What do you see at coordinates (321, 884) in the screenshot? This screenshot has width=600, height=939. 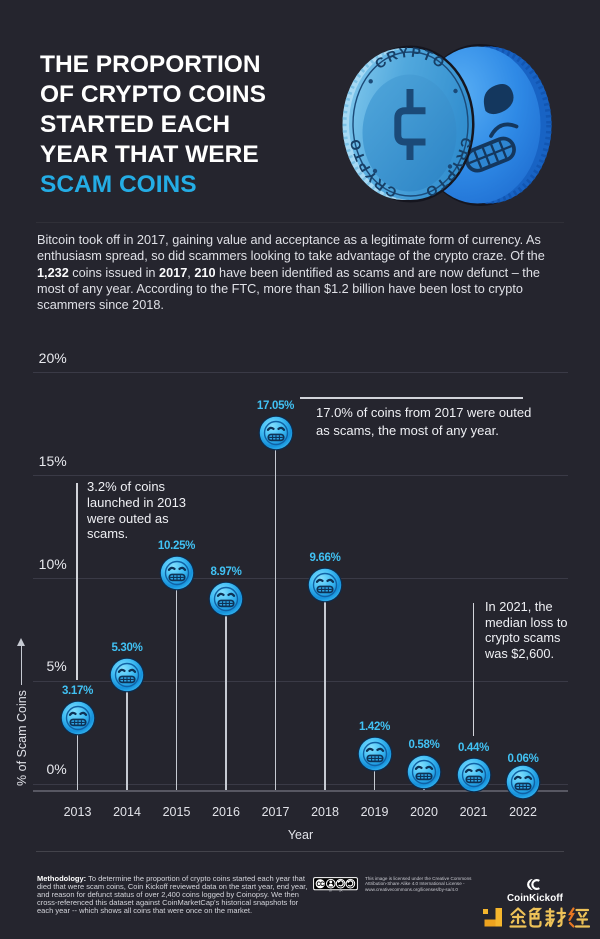 I see `svg-text: CC` at bounding box center [321, 884].